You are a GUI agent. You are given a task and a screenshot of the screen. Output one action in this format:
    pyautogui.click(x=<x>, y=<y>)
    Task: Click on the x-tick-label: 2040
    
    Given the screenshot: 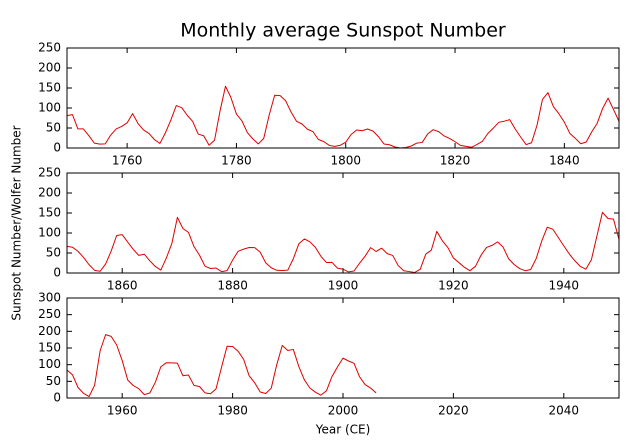 What is the action you would take?
    pyautogui.click(x=564, y=411)
    